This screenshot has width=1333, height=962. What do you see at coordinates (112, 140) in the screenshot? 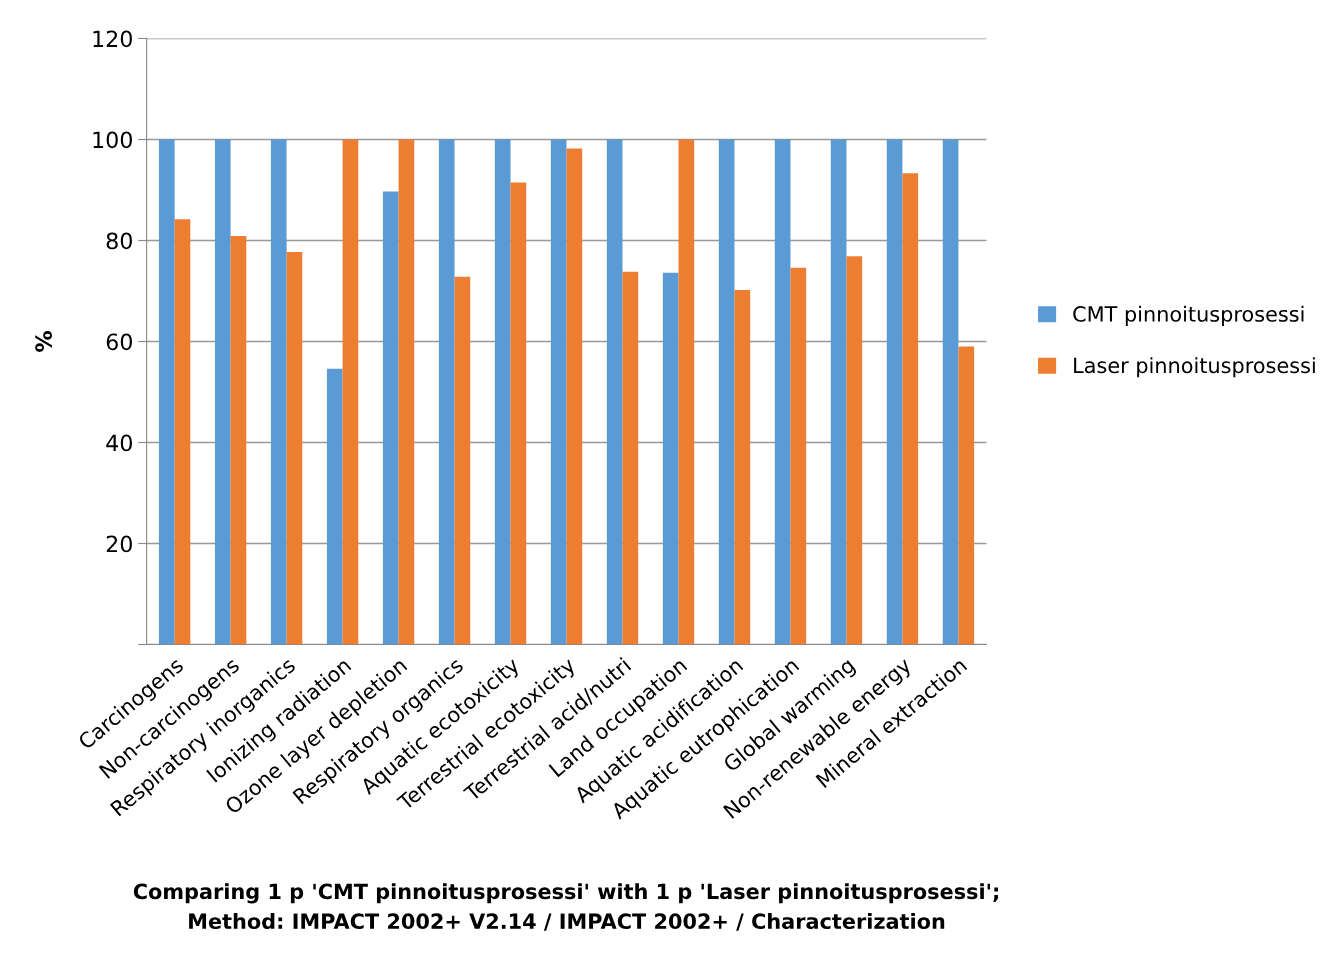
I see `y-tick-label: 100` at bounding box center [112, 140].